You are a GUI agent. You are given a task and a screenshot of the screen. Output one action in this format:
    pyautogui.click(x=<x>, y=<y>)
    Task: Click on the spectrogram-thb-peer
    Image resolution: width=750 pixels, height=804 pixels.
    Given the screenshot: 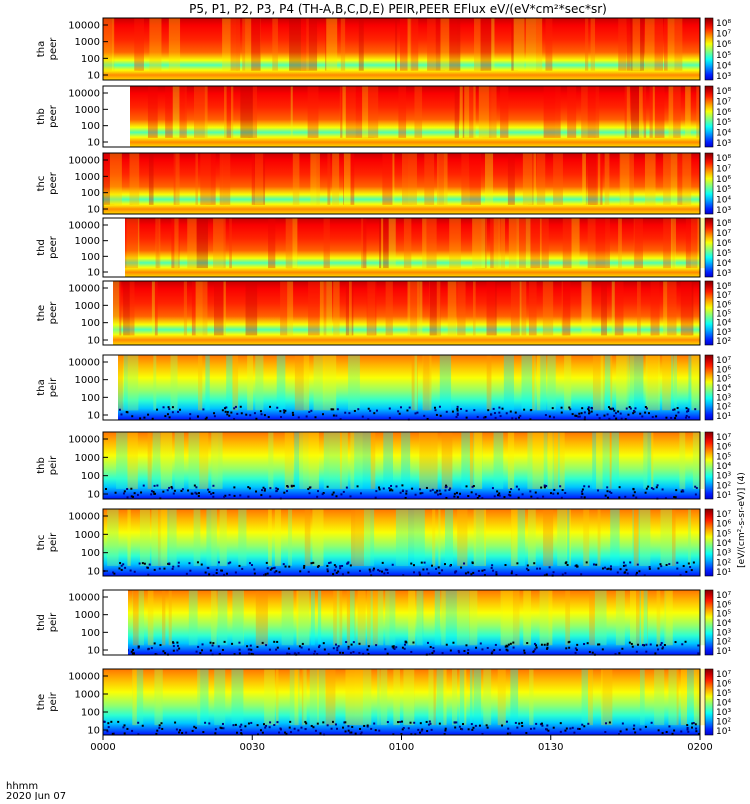 What is the action you would take?
    pyautogui.click(x=401, y=116)
    